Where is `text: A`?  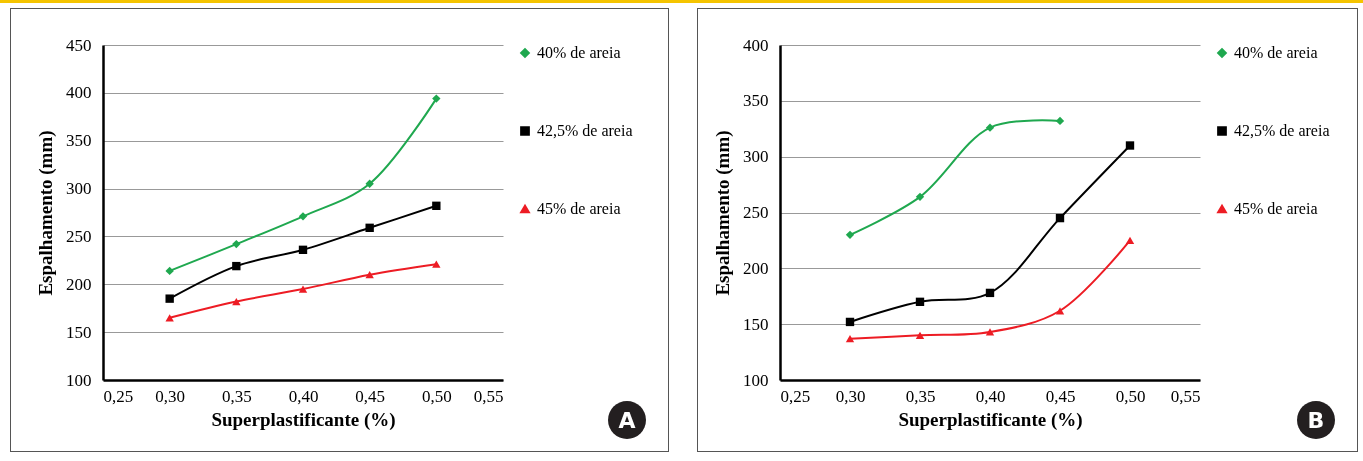
text: A is located at coordinates (627, 420).